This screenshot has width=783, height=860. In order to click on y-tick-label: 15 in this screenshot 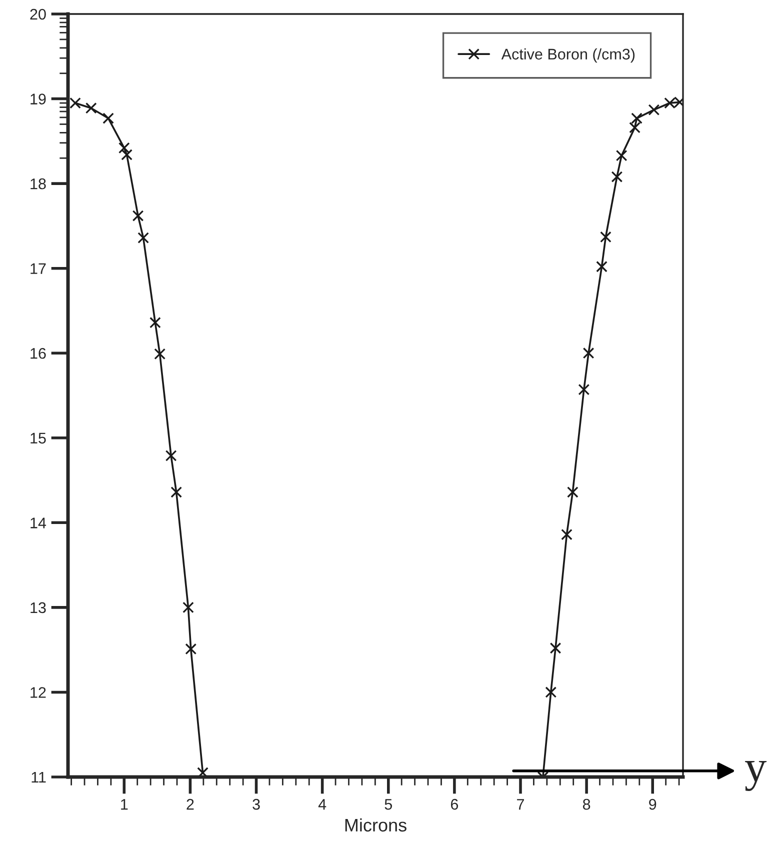, I will do `click(38, 438)`.